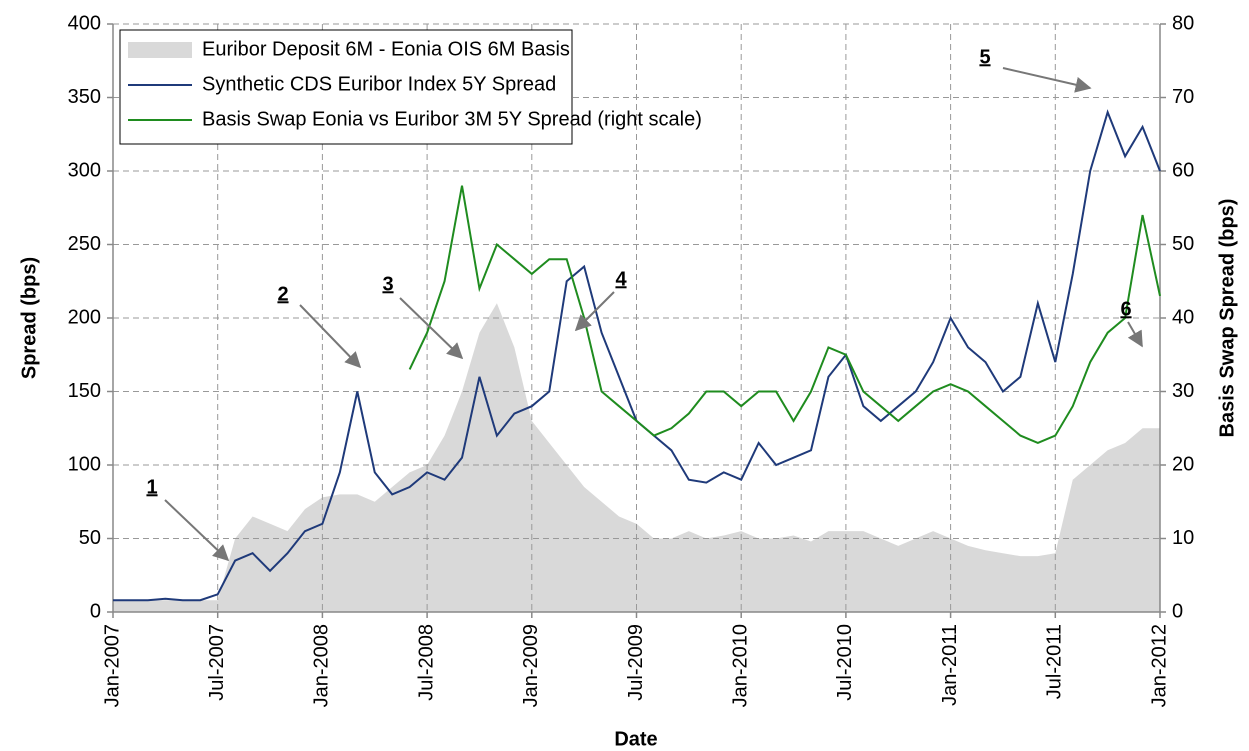  I want to click on y2-tick-label: 80, so click(1183, 23).